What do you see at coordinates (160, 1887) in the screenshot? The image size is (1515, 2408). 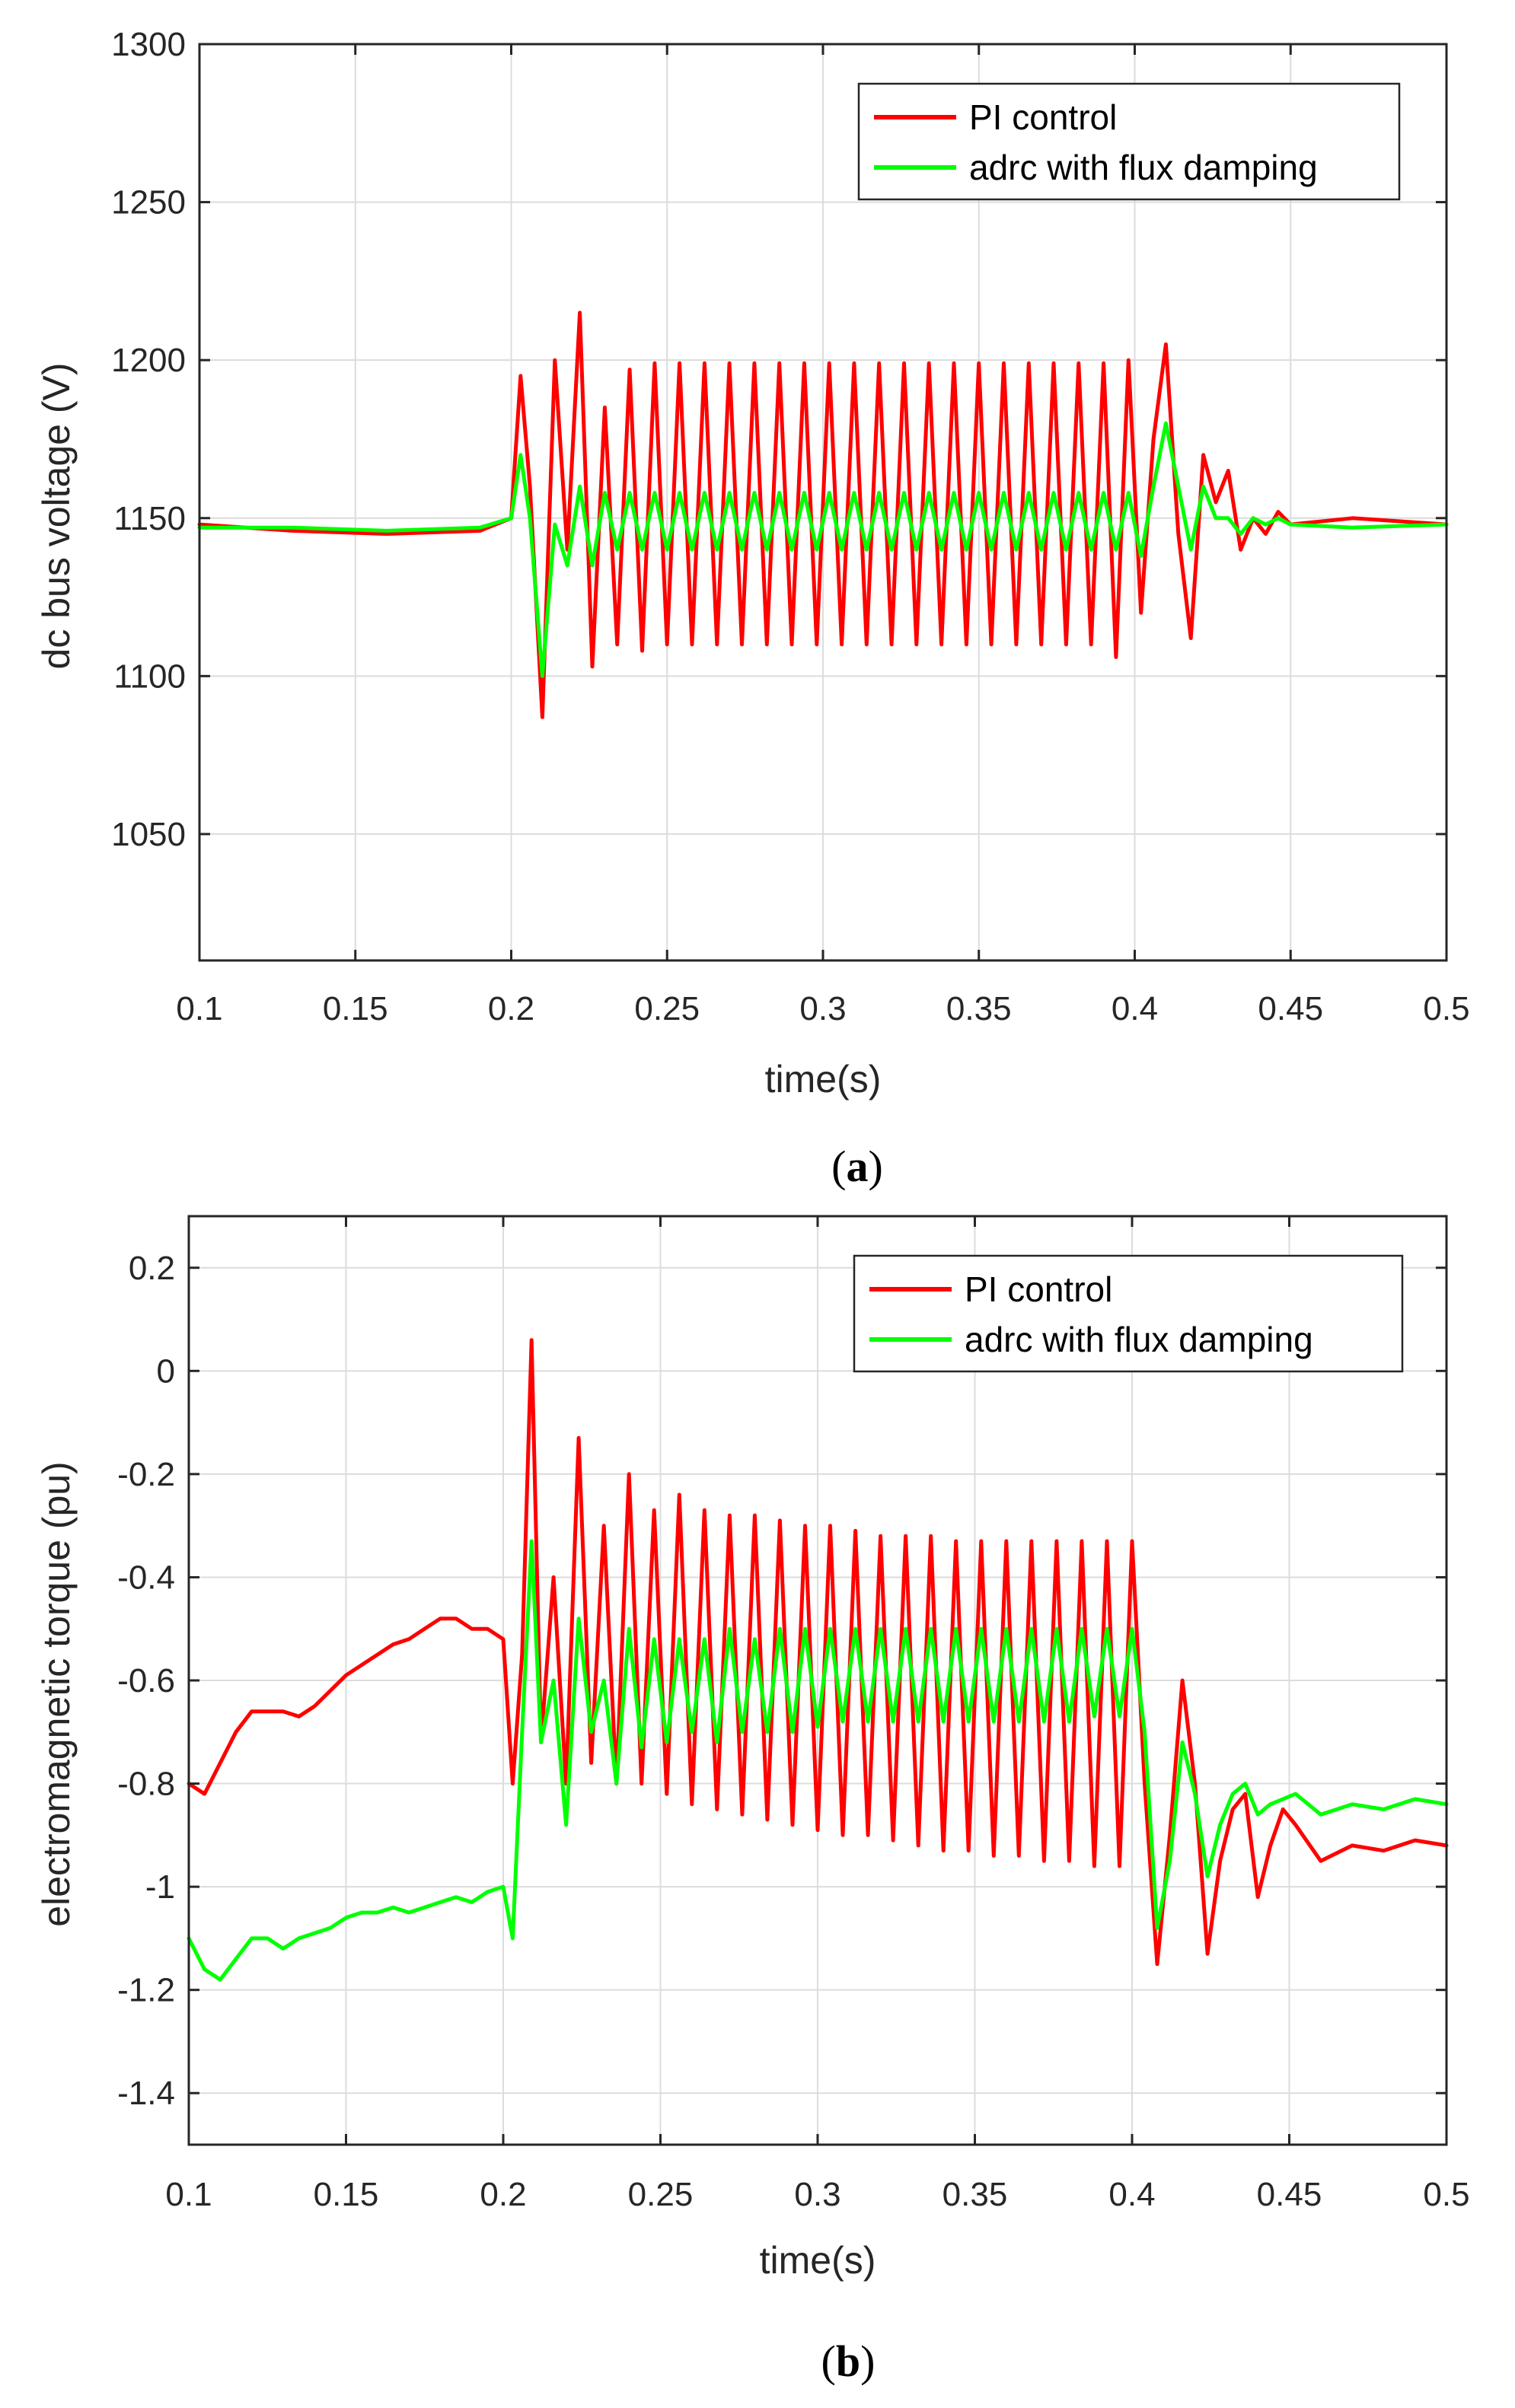 I see `y-tick-label: -1` at bounding box center [160, 1887].